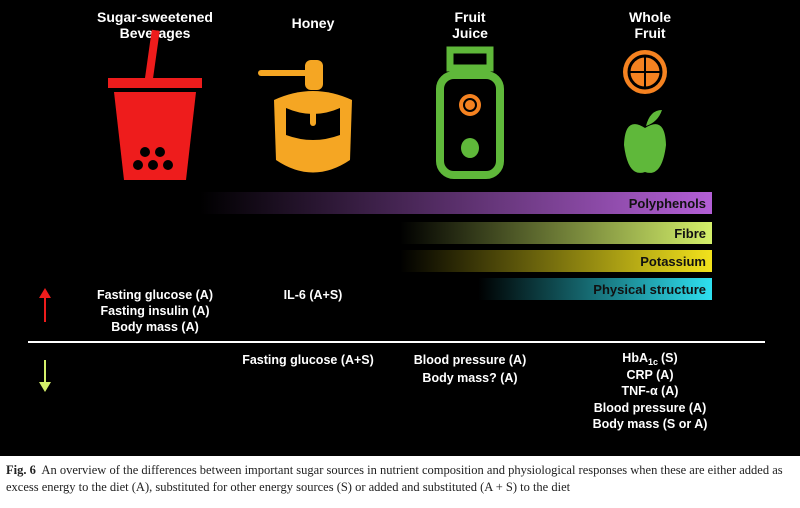 This screenshot has width=800, height=508. What do you see at coordinates (669, 358) in the screenshot?
I see `text-part: (S)` at bounding box center [669, 358].